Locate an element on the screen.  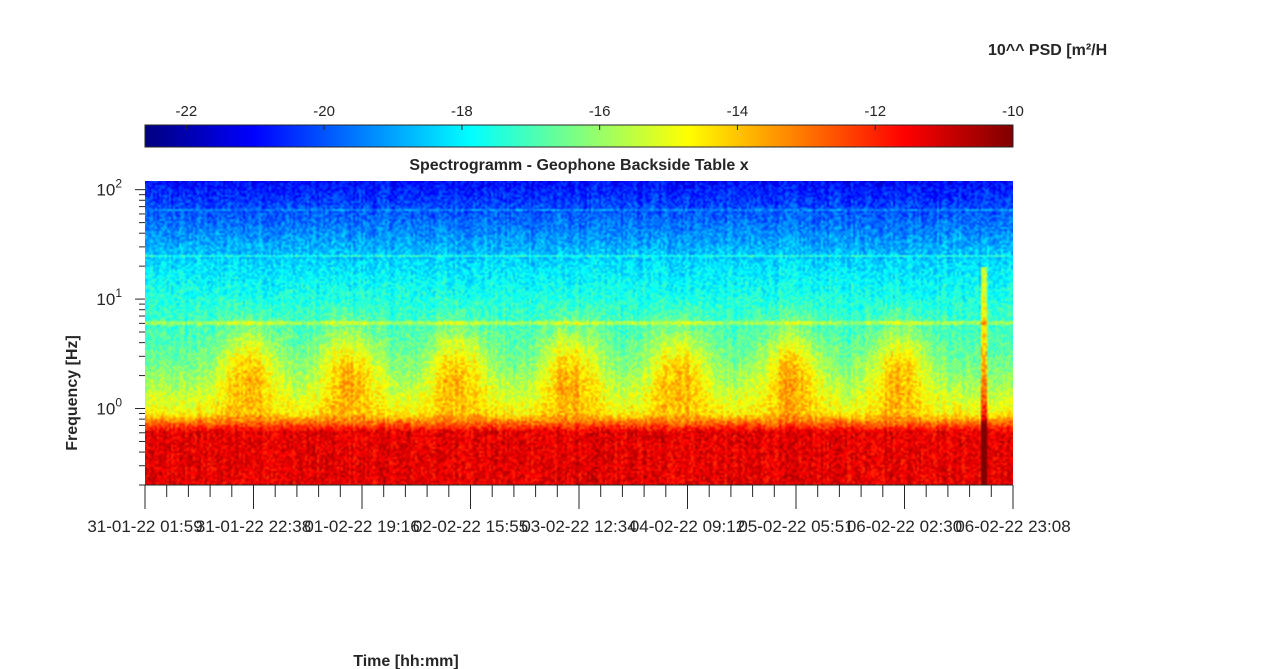
x-axis-label: Time [hh:mm] is located at coordinates (405, 661).